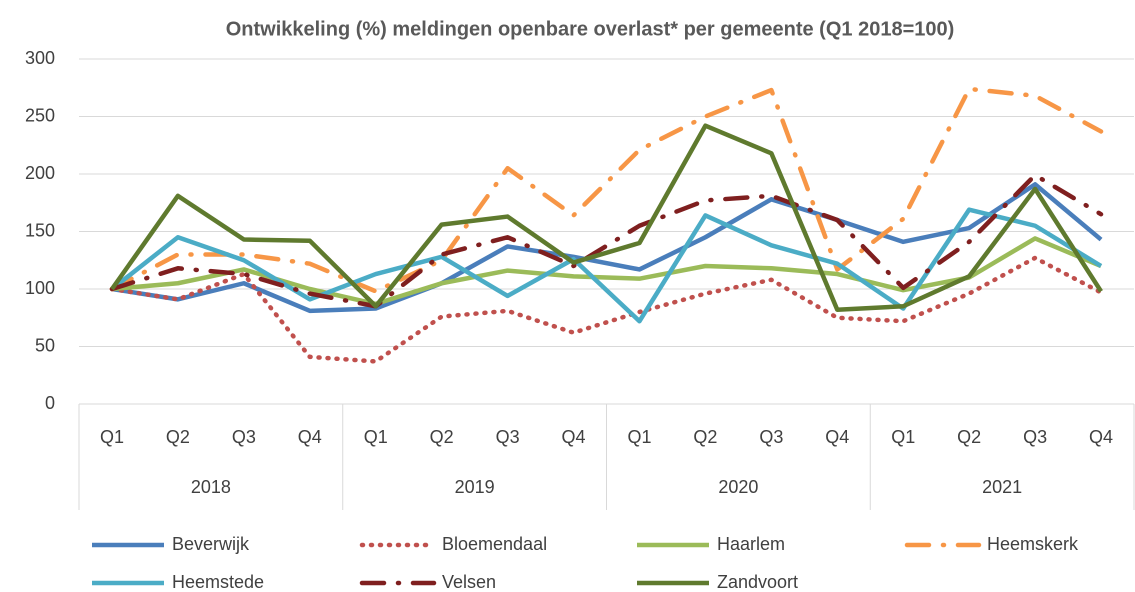  What do you see at coordinates (757, 582) in the screenshot?
I see `legend-label: Zandvoort` at bounding box center [757, 582].